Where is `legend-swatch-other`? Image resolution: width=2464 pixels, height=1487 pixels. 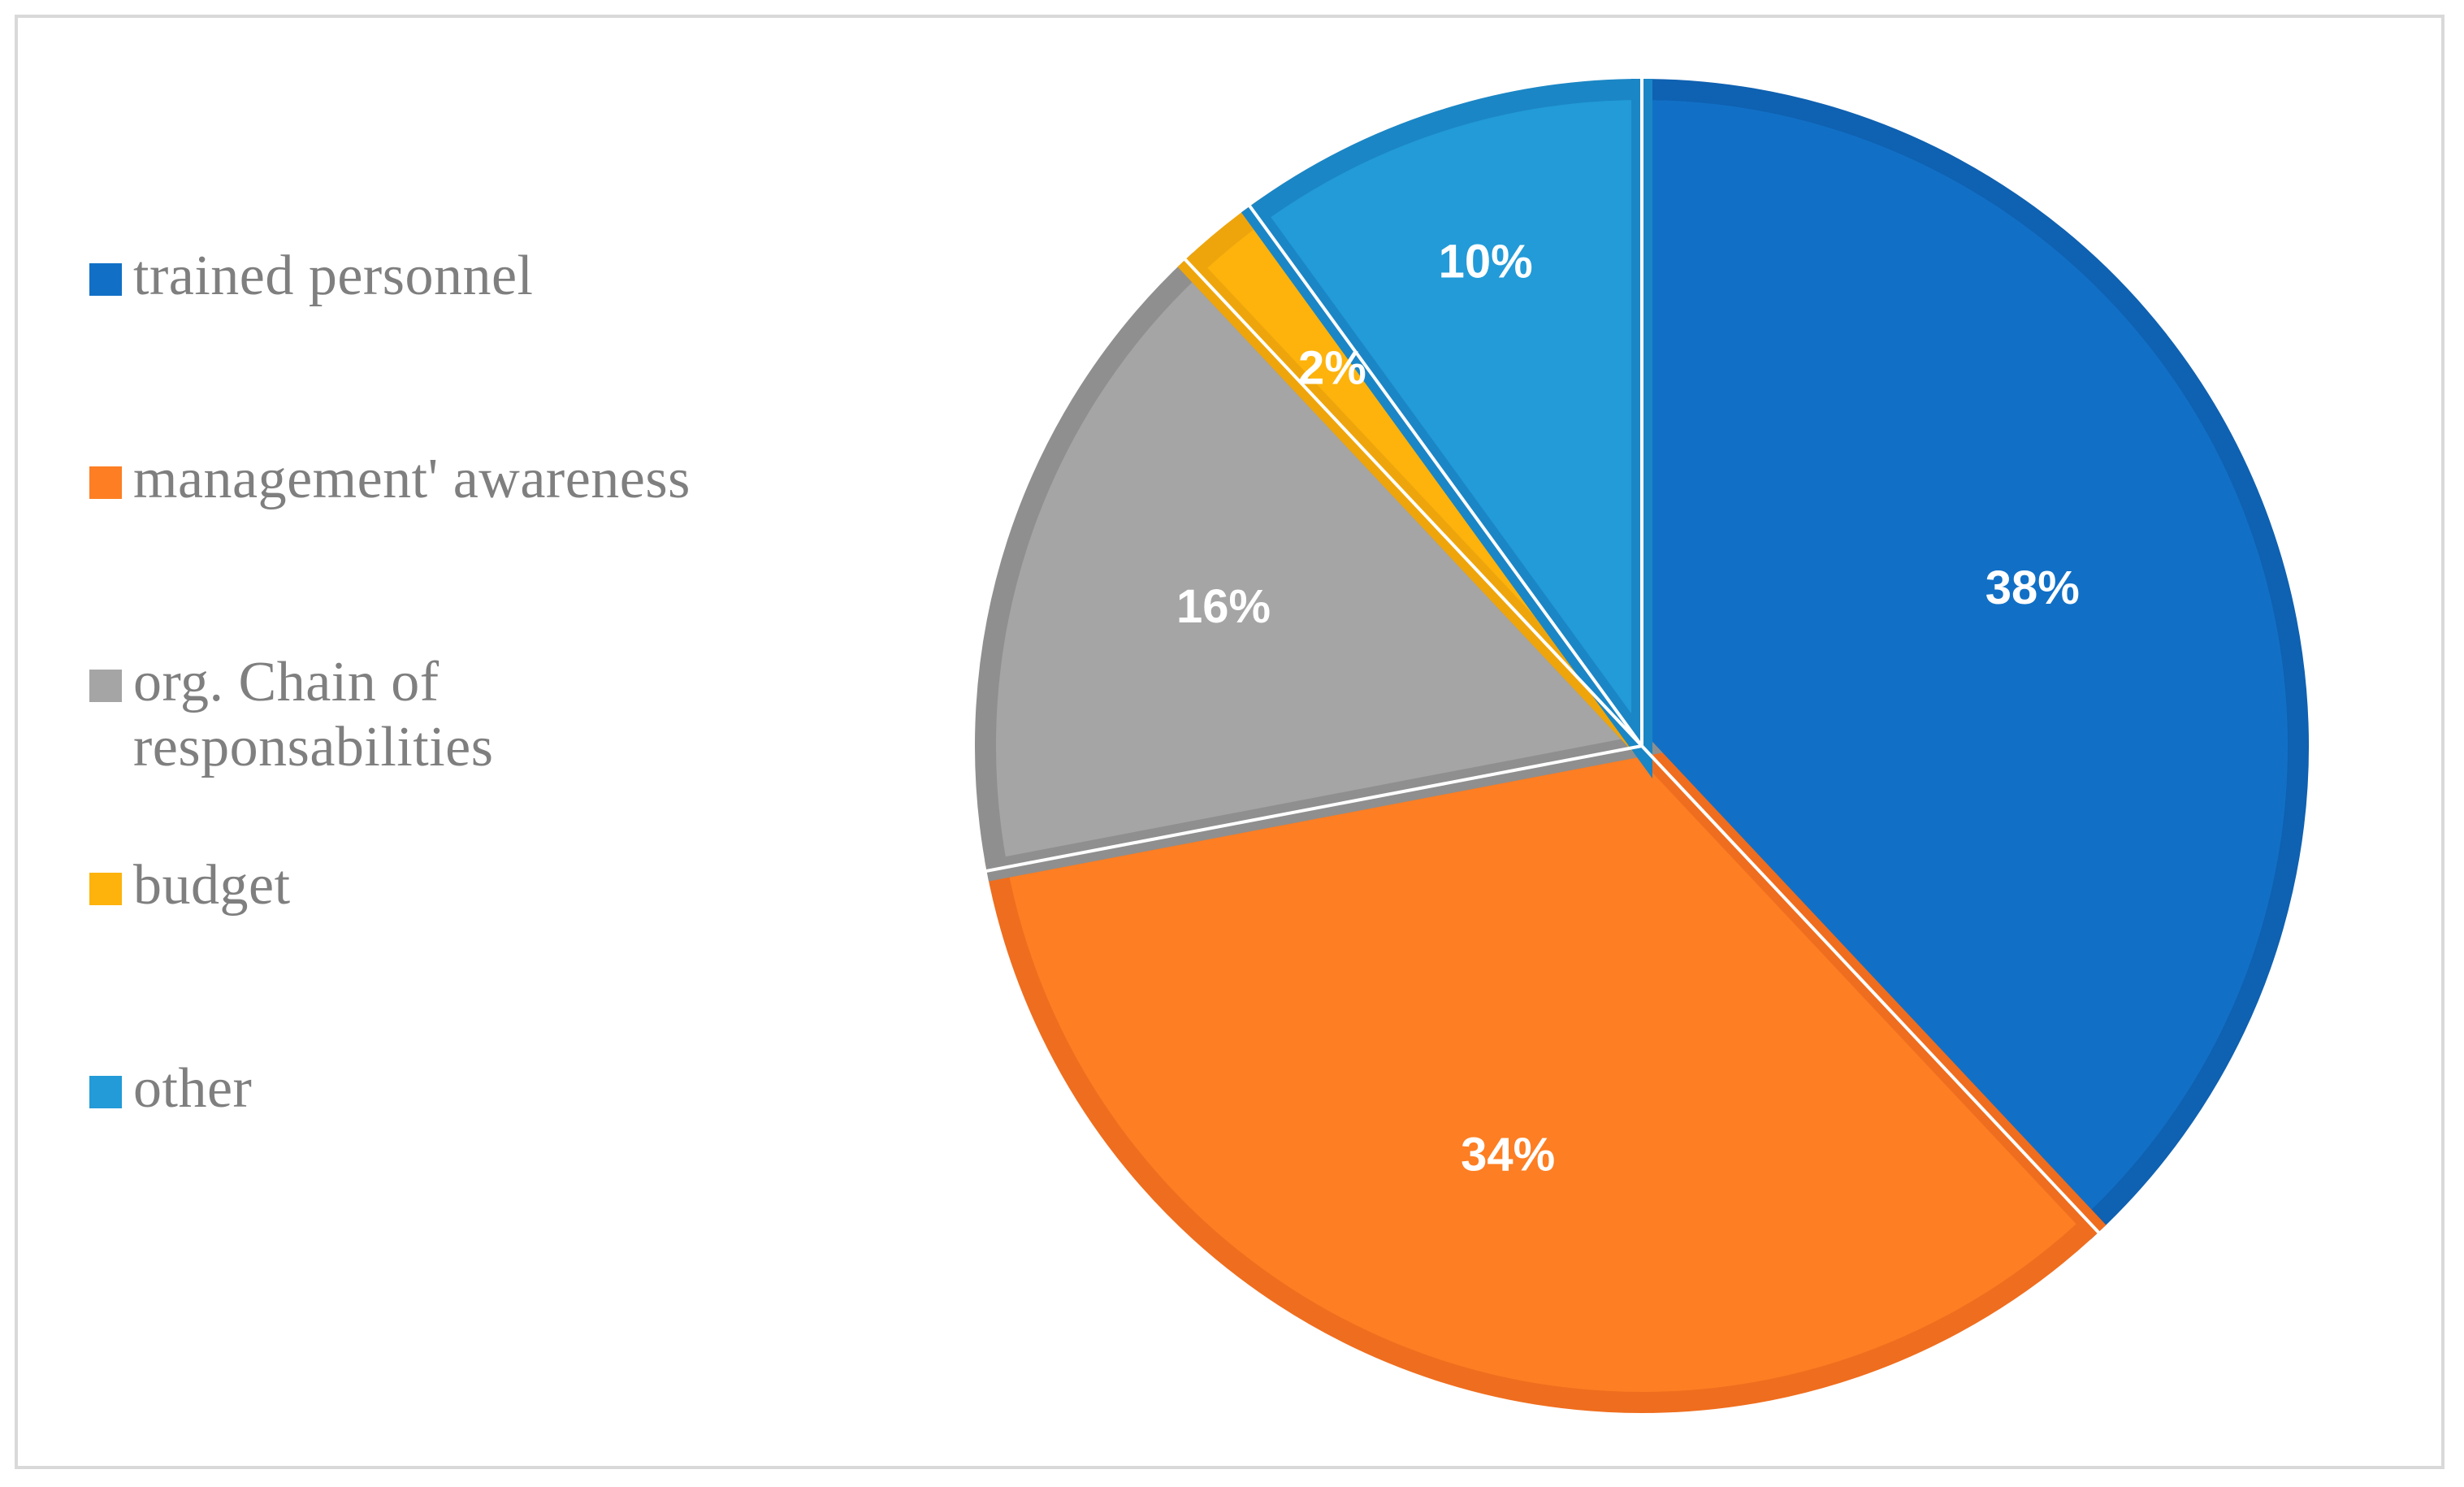 legend-swatch-other is located at coordinates (105, 1092).